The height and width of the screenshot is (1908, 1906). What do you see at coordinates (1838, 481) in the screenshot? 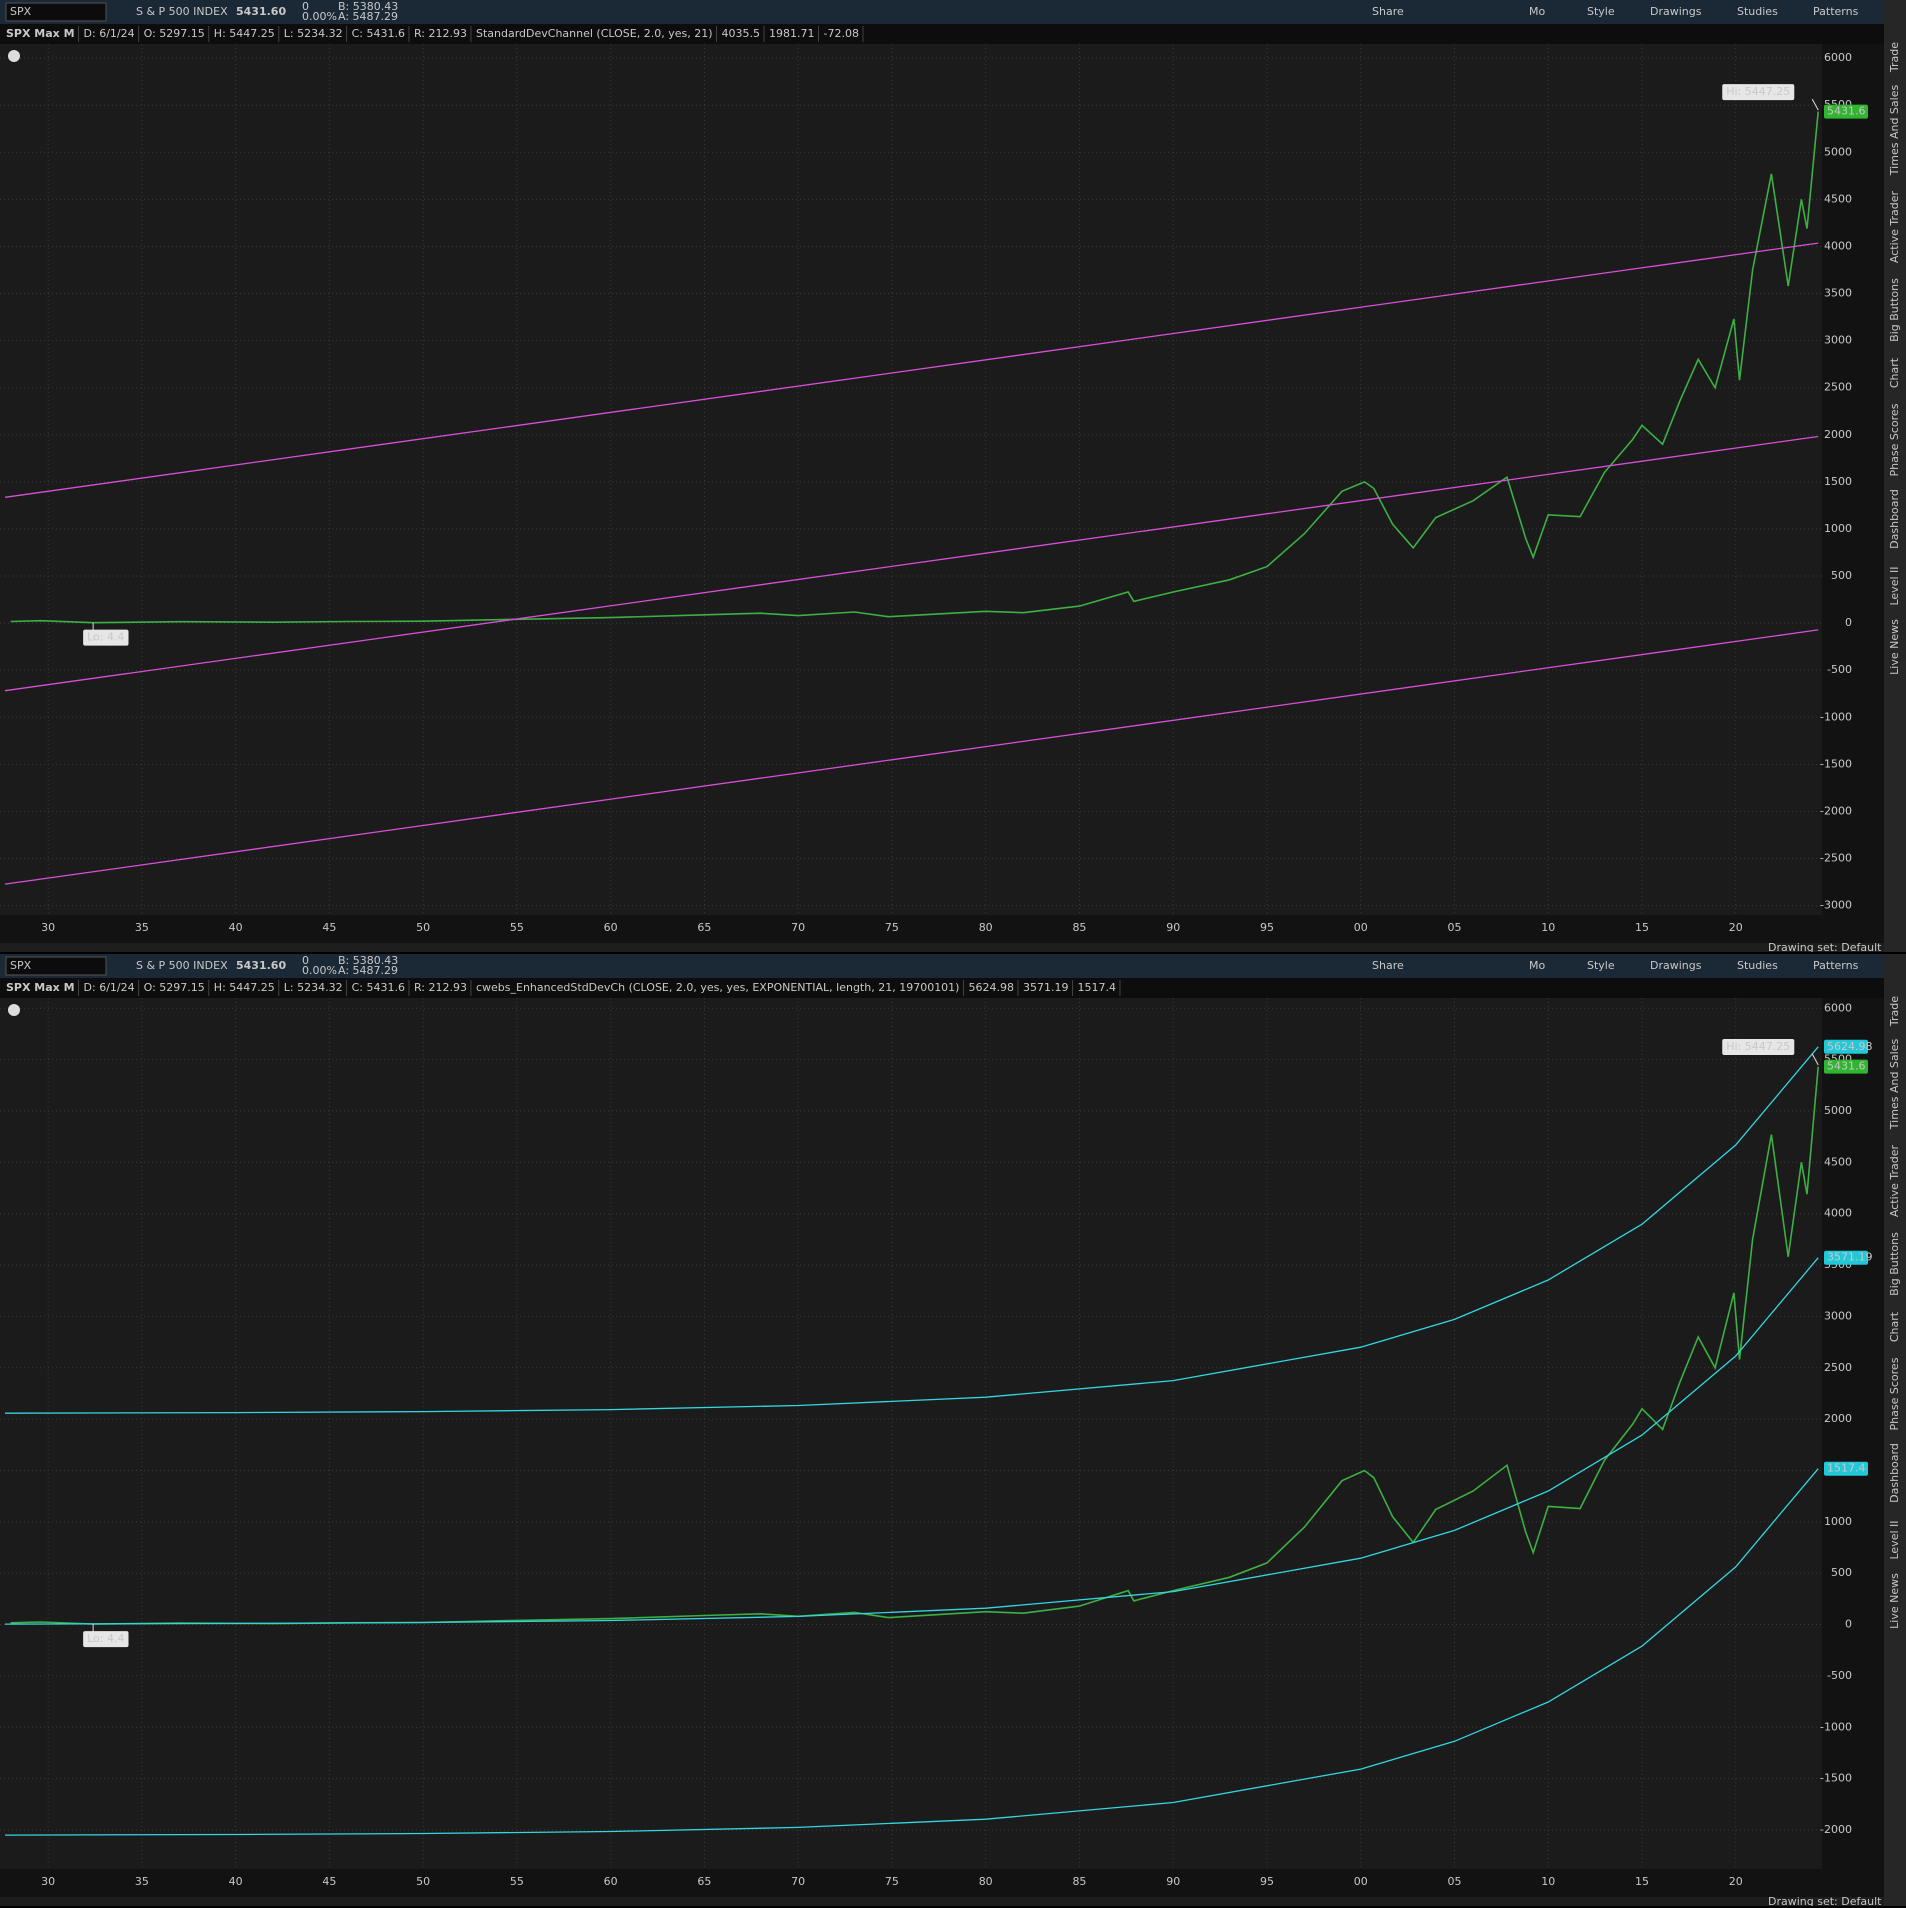
I see `y-tick-label: 1500` at bounding box center [1838, 481].